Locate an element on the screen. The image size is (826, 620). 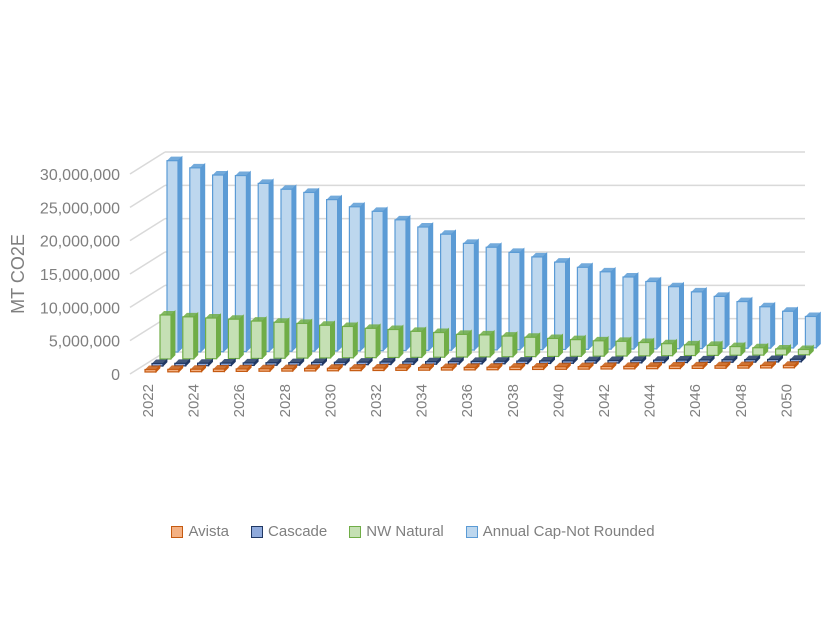
legend-item: Cascade is located at coordinates (289, 531).